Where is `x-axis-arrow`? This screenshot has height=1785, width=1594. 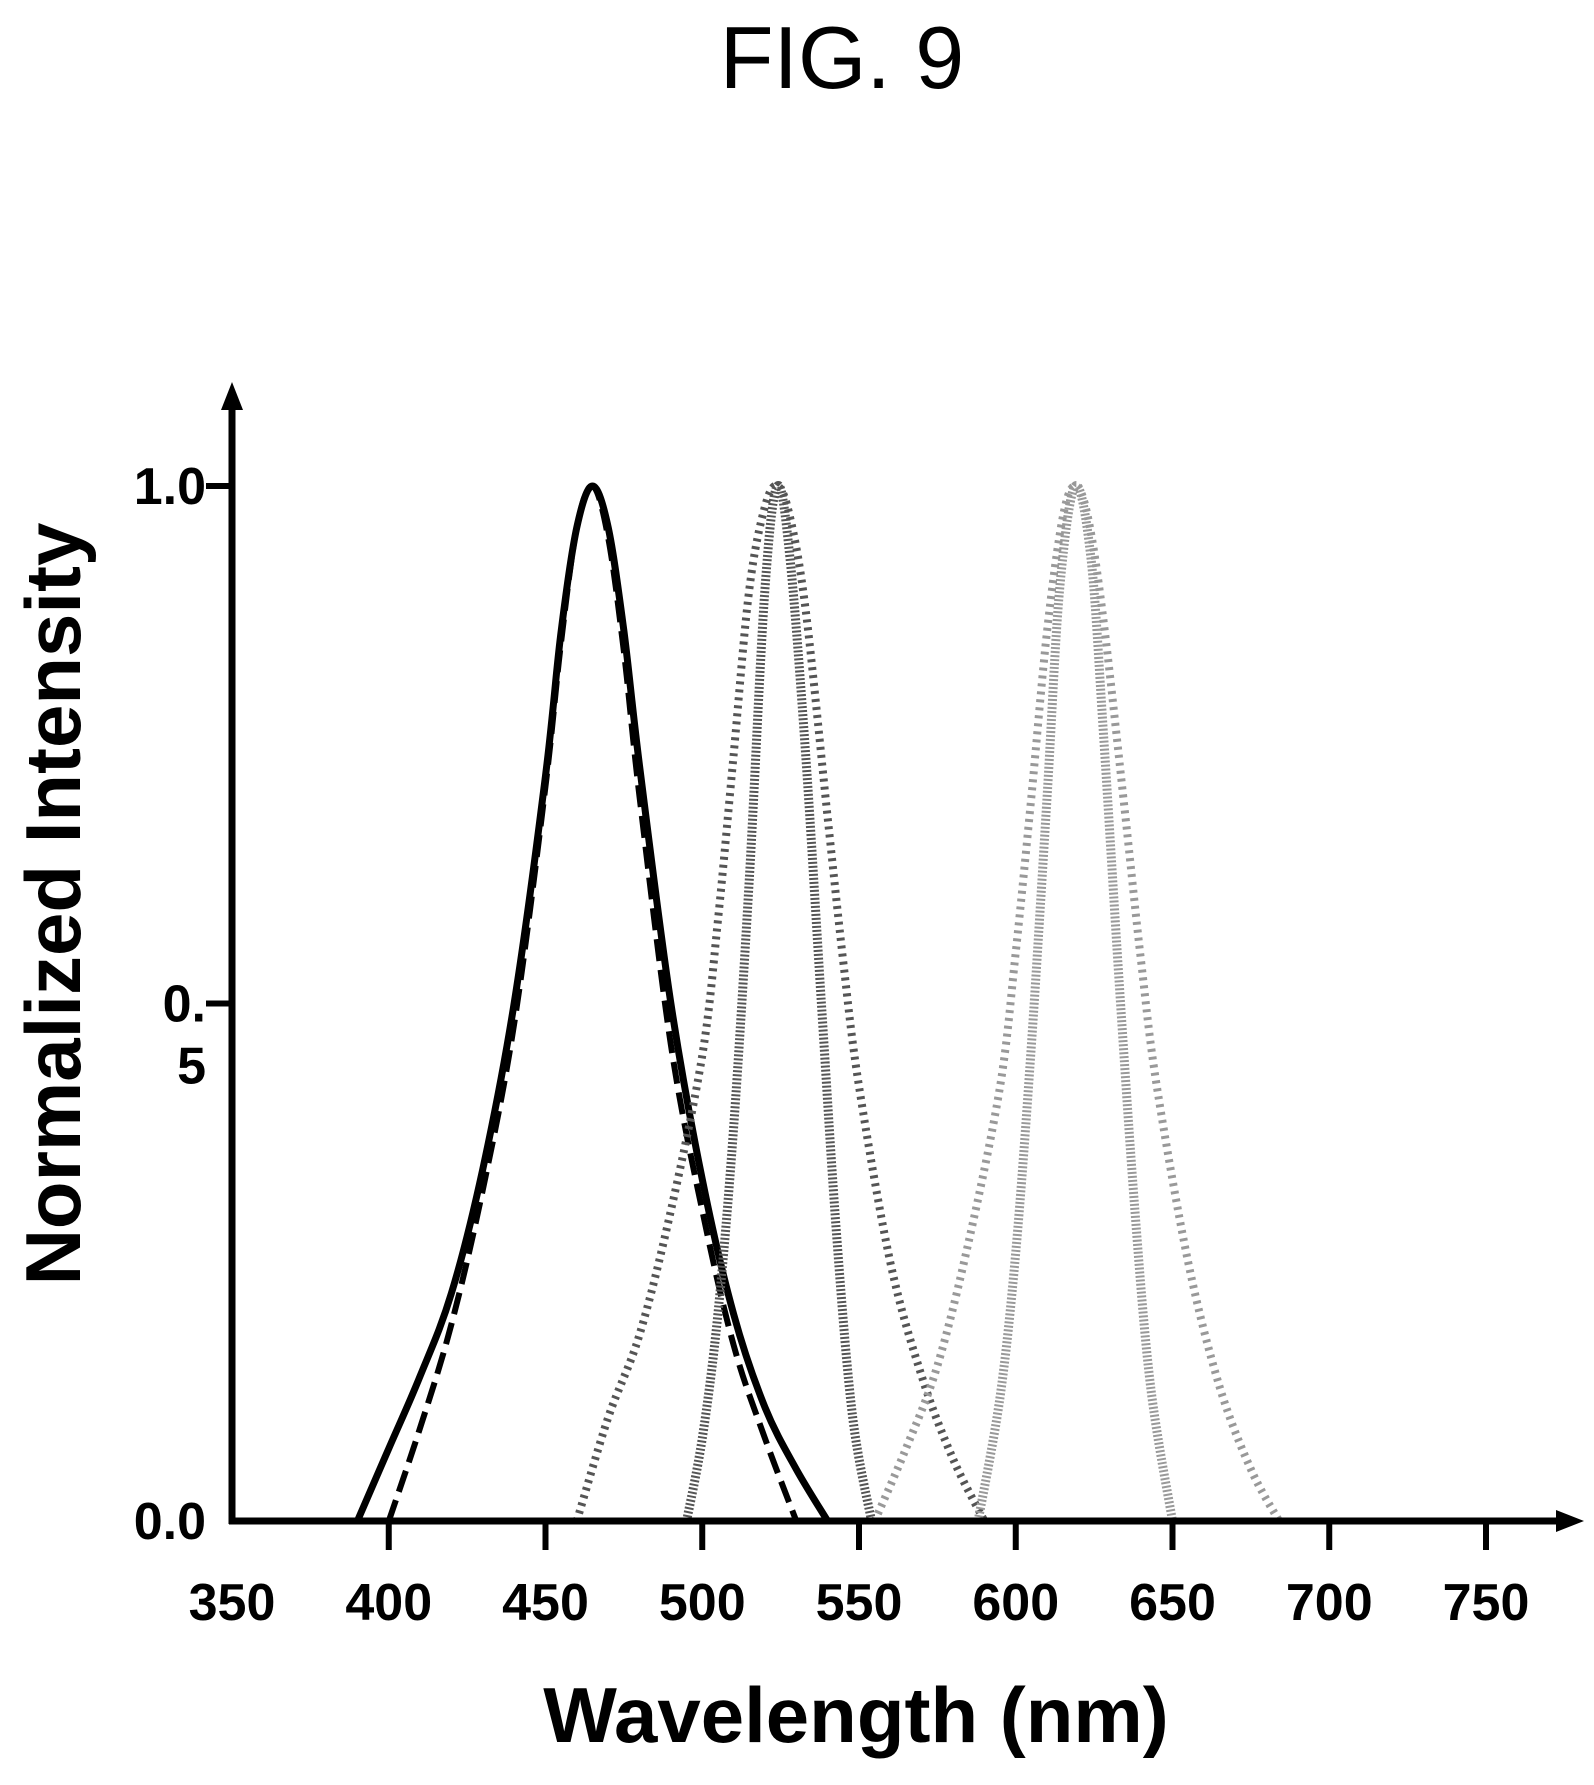
x-axis-arrow is located at coordinates (1570, 1521).